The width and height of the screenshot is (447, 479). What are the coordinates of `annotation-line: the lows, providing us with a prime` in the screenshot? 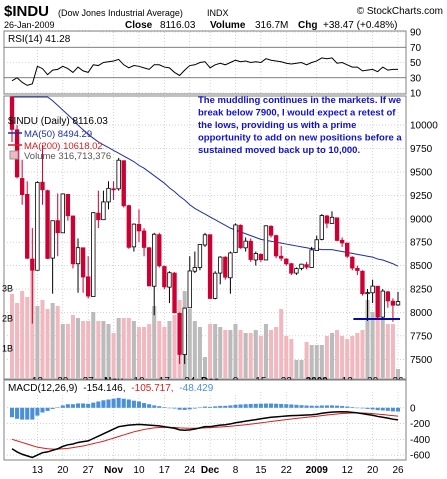 It's located at (277, 125).